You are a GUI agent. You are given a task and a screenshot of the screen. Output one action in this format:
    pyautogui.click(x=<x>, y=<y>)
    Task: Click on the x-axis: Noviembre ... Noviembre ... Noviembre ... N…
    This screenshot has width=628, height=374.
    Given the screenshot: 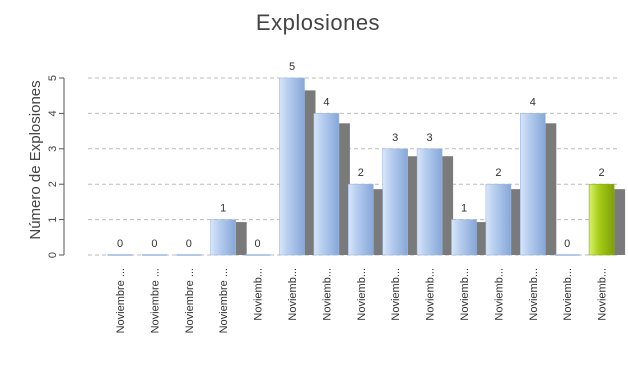 What is the action you would take?
    pyautogui.click(x=362, y=300)
    